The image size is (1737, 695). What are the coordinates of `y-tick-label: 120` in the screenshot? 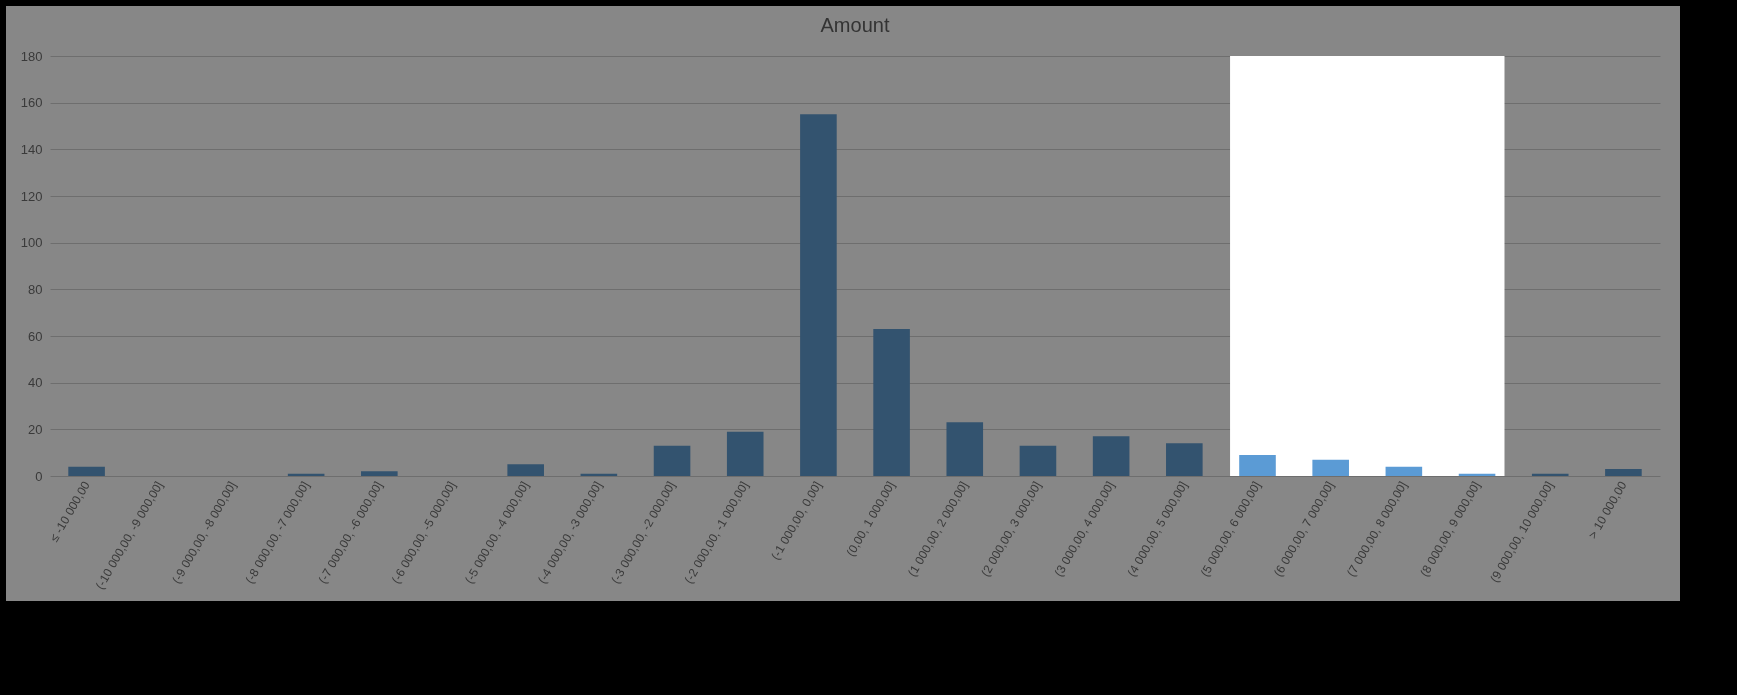 It's located at (31, 196).